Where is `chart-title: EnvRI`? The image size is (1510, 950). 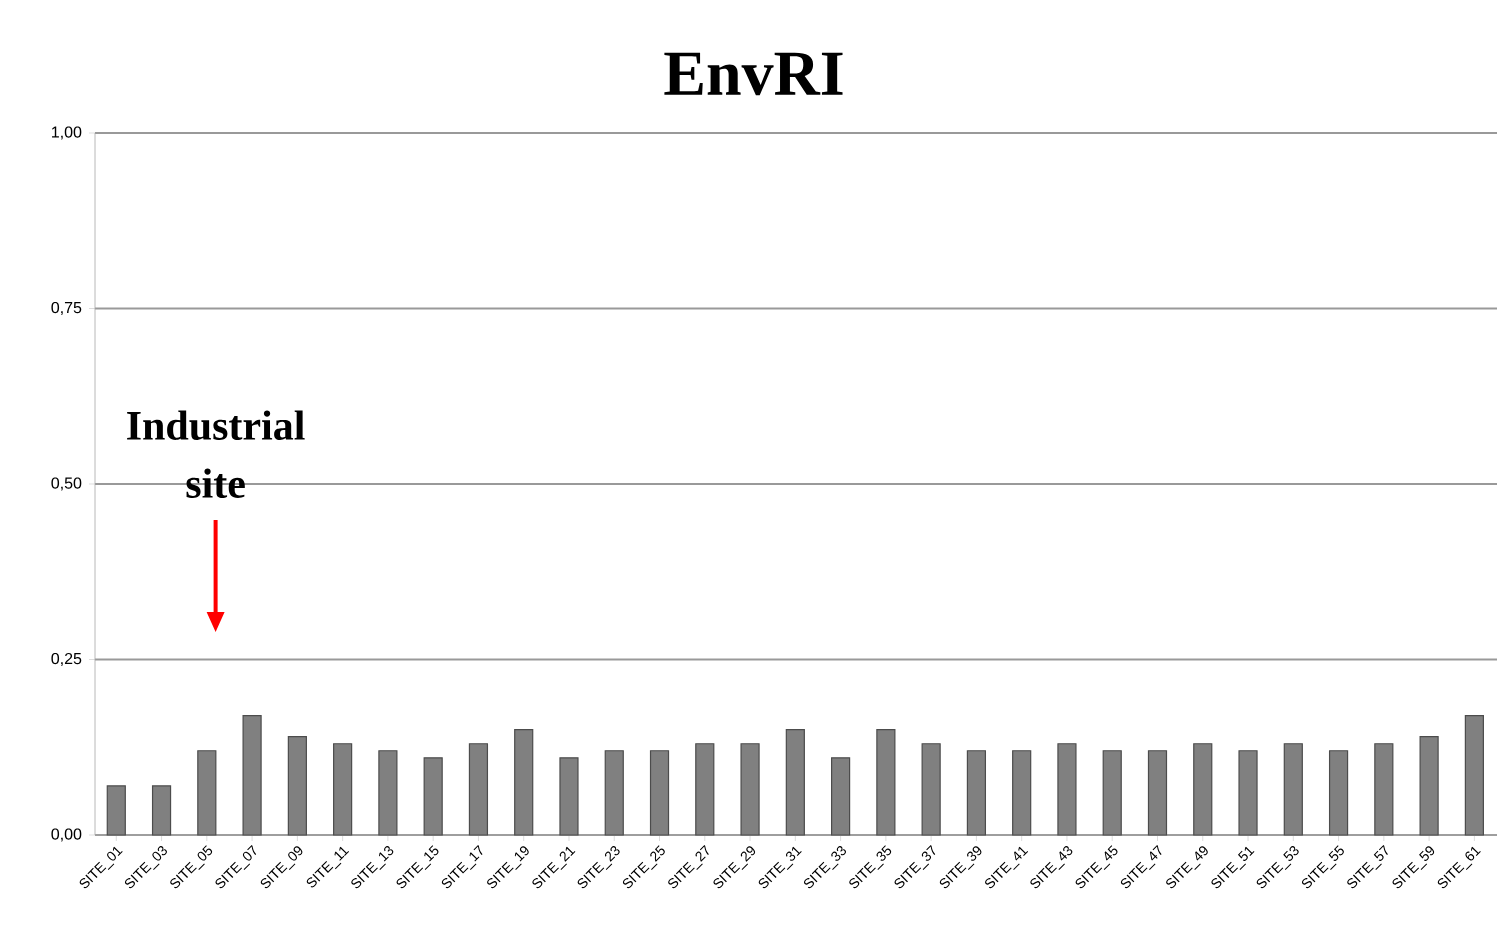 chart-title: EnvRI is located at coordinates (753, 74).